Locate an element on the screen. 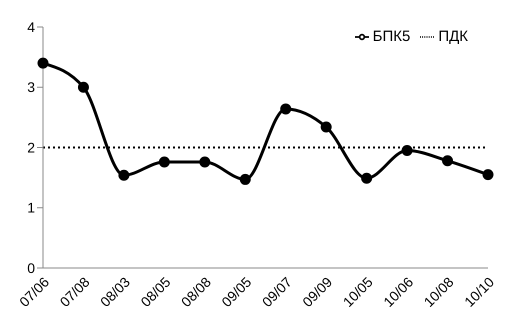 This screenshot has height=324, width=509. y-tick-label: 4 is located at coordinates (31, 26).